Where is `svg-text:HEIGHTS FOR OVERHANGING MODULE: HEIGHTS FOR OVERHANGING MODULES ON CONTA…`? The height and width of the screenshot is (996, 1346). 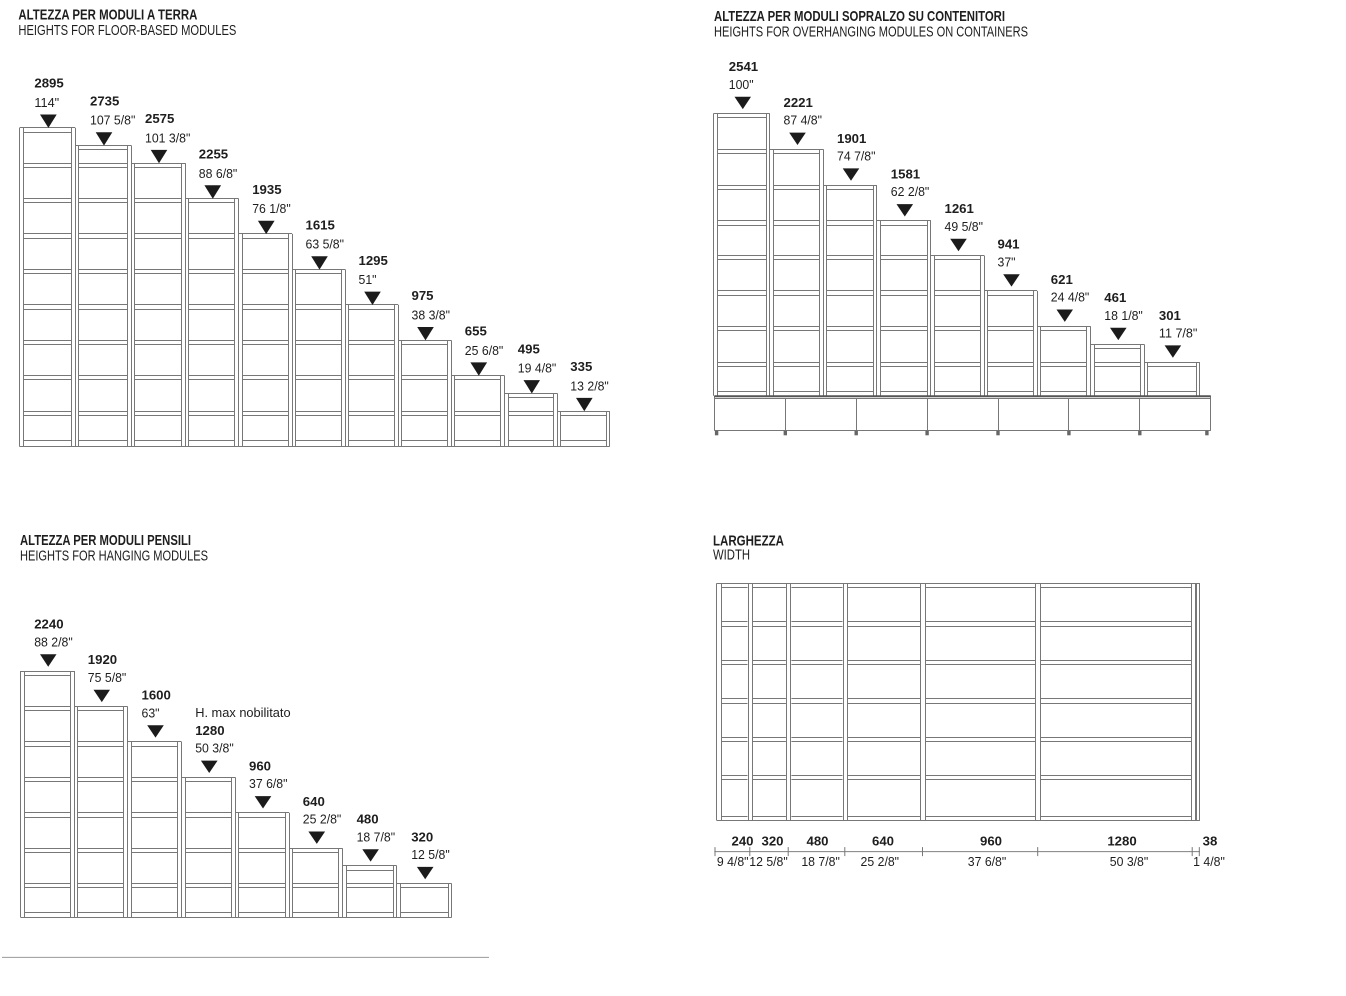 svg-text:HEIGHTS FOR OVERHANGING MODULE: HEIGHTS FOR OVERHANGING MODULES ON CONTA… is located at coordinates (871, 33).